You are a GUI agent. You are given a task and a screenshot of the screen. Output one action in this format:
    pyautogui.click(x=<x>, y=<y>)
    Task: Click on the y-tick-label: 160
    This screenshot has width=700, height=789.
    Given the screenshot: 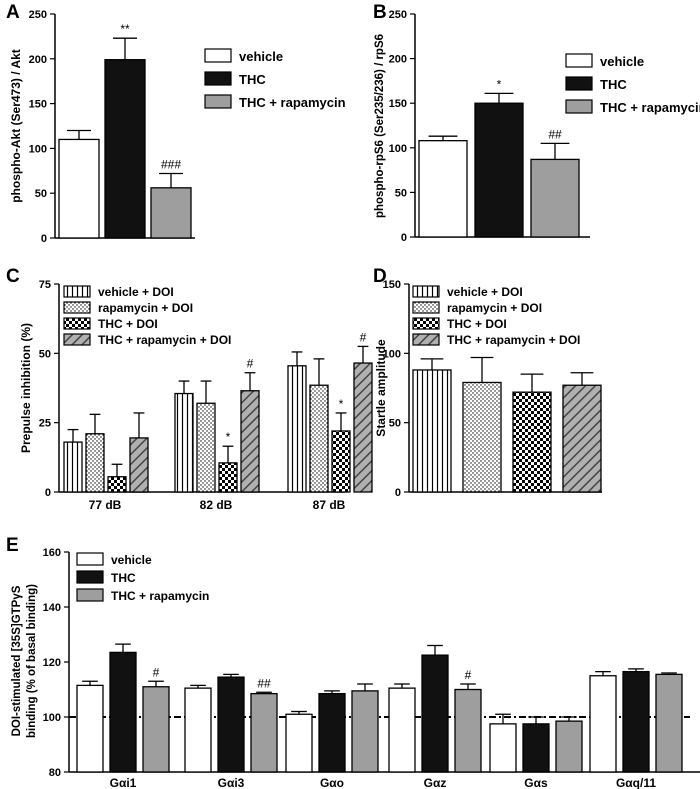 What is the action you would take?
    pyautogui.click(x=52, y=553)
    